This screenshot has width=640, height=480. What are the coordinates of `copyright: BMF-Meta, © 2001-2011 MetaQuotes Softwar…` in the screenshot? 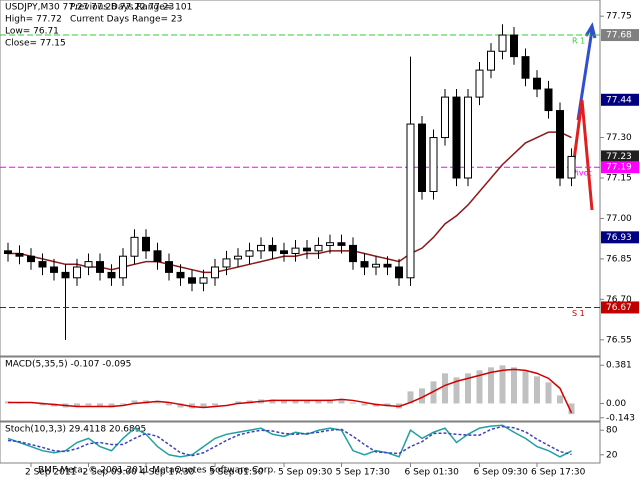 It's located at (157, 471).